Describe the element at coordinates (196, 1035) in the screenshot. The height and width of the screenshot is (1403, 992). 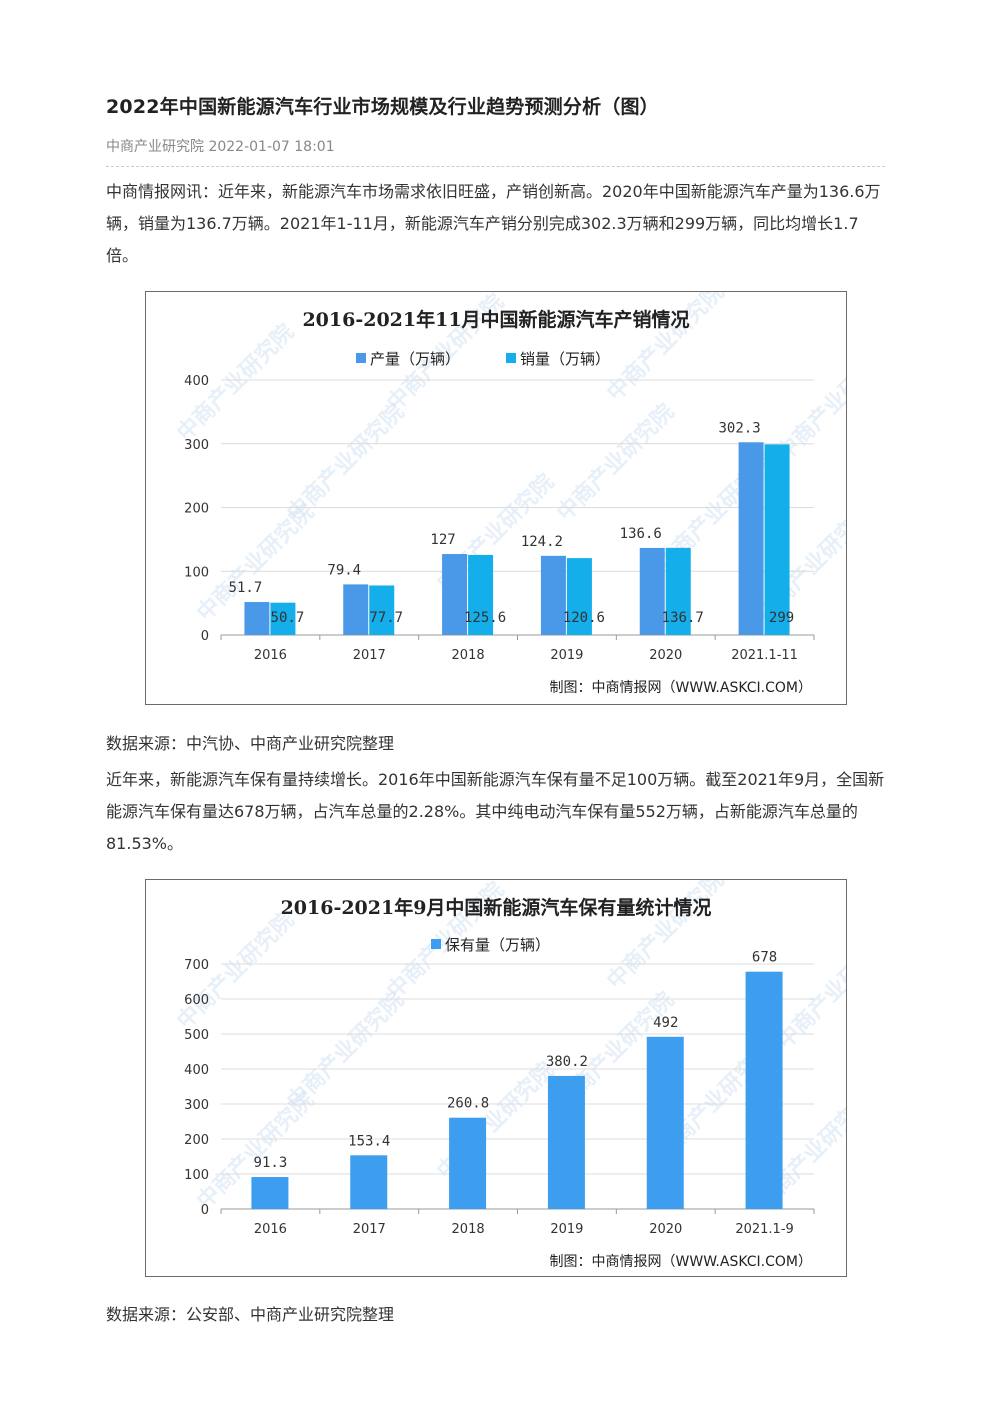
I see `y-tick-label: 500` at that location.